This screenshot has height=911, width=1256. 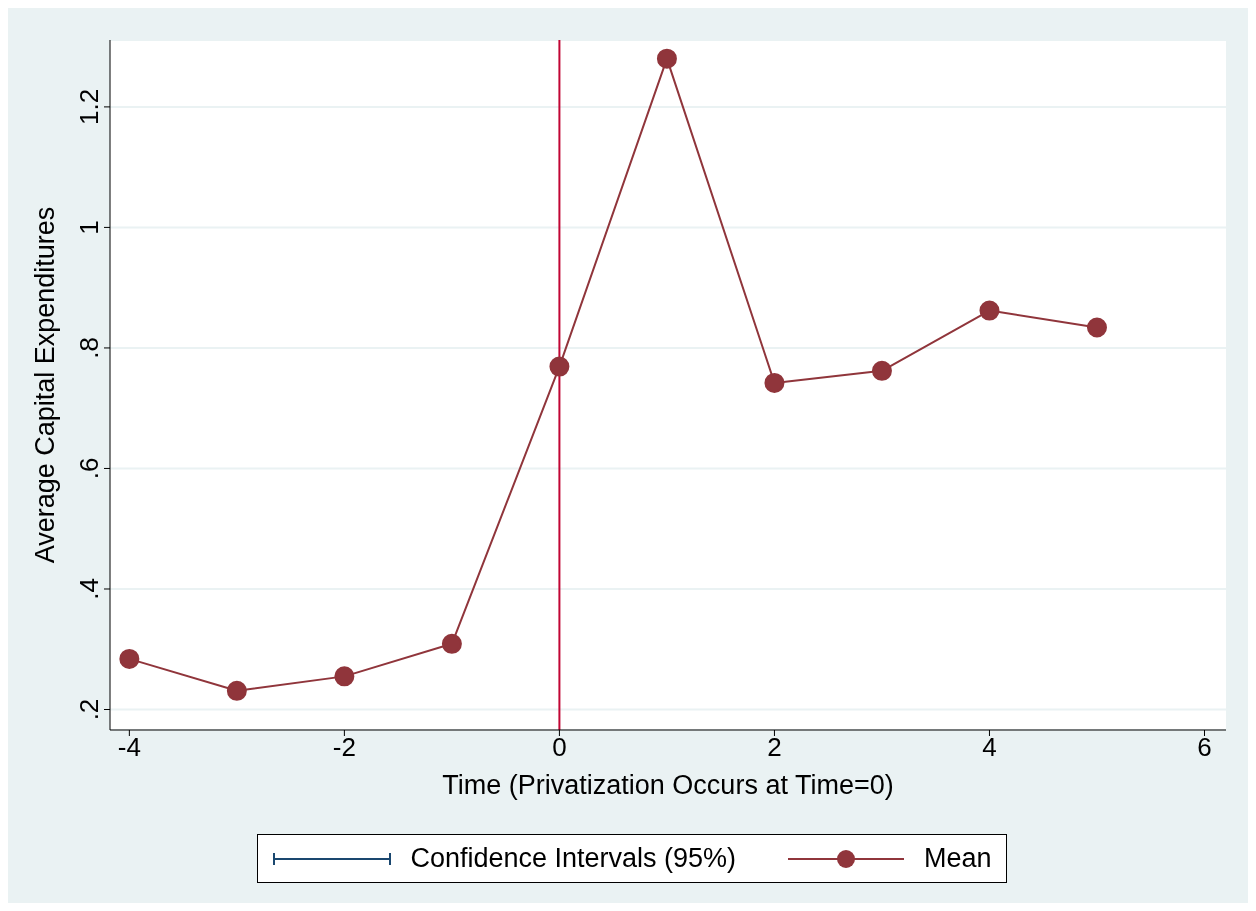 What do you see at coordinates (958, 858) in the screenshot?
I see `legend-label: Mean` at bounding box center [958, 858].